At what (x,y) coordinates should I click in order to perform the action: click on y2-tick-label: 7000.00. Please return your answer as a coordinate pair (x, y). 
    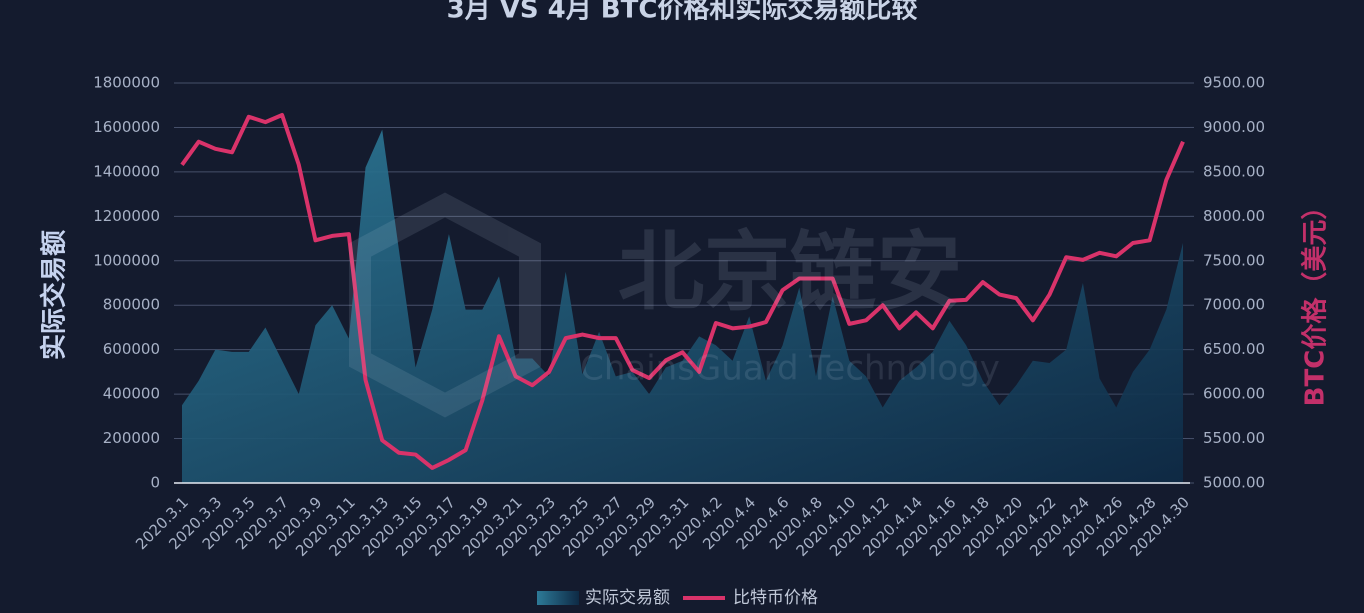
    Looking at the image, I should click on (1234, 305).